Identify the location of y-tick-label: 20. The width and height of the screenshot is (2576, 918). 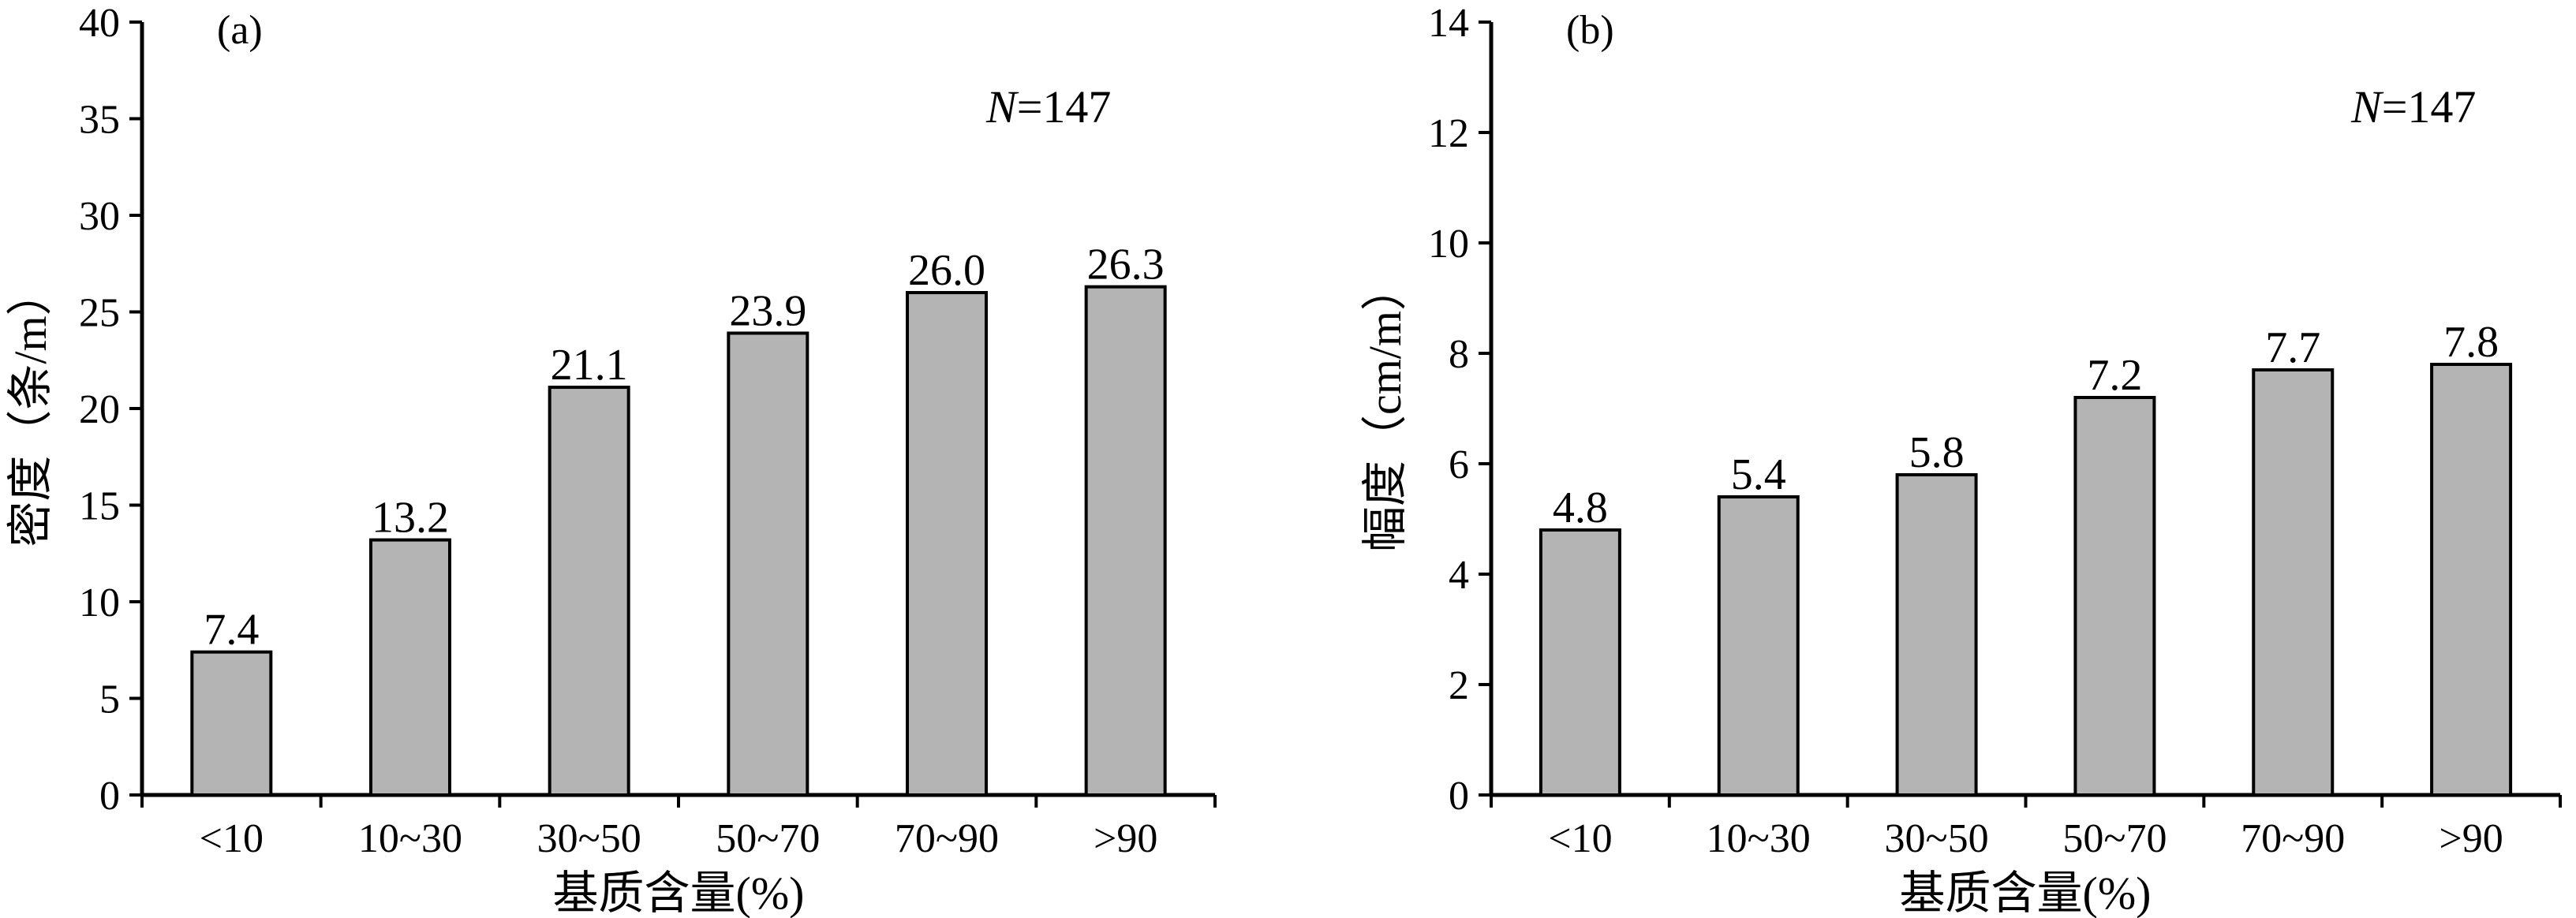
(99, 409).